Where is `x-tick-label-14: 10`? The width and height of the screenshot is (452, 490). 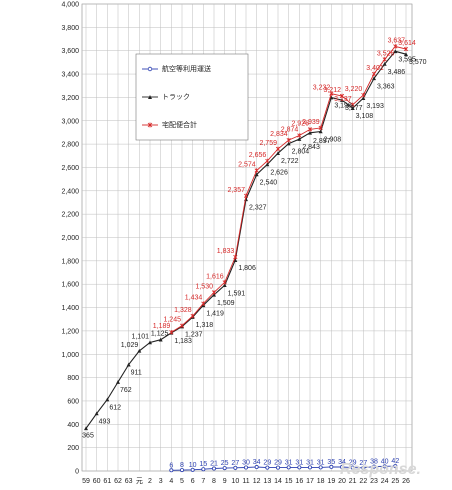
x-tick-label-14: 10 is located at coordinates (235, 481).